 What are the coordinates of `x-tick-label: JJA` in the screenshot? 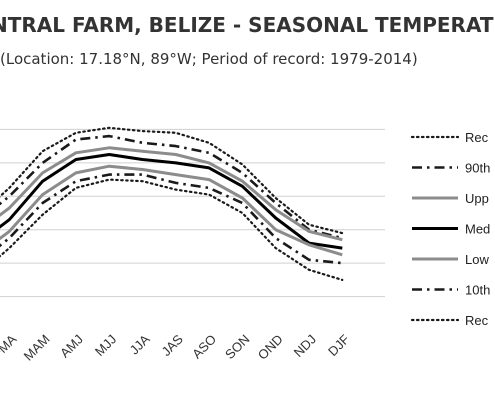 It's located at (140, 344).